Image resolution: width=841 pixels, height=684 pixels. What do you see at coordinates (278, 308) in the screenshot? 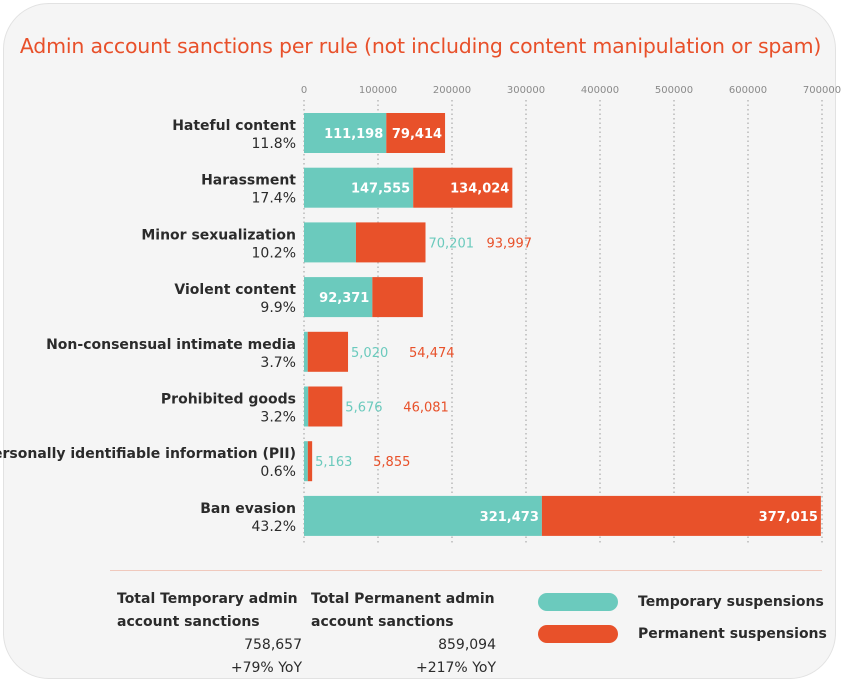
I see `category-percent: 9.9%` at bounding box center [278, 308].